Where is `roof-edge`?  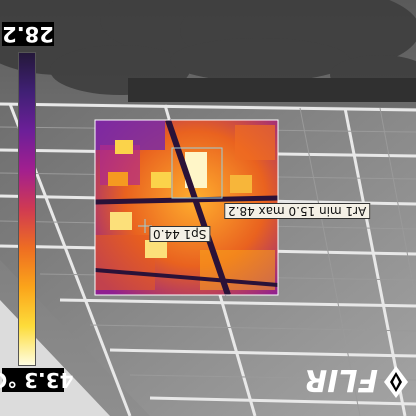
roof-edge is located at coordinates (272, 90).